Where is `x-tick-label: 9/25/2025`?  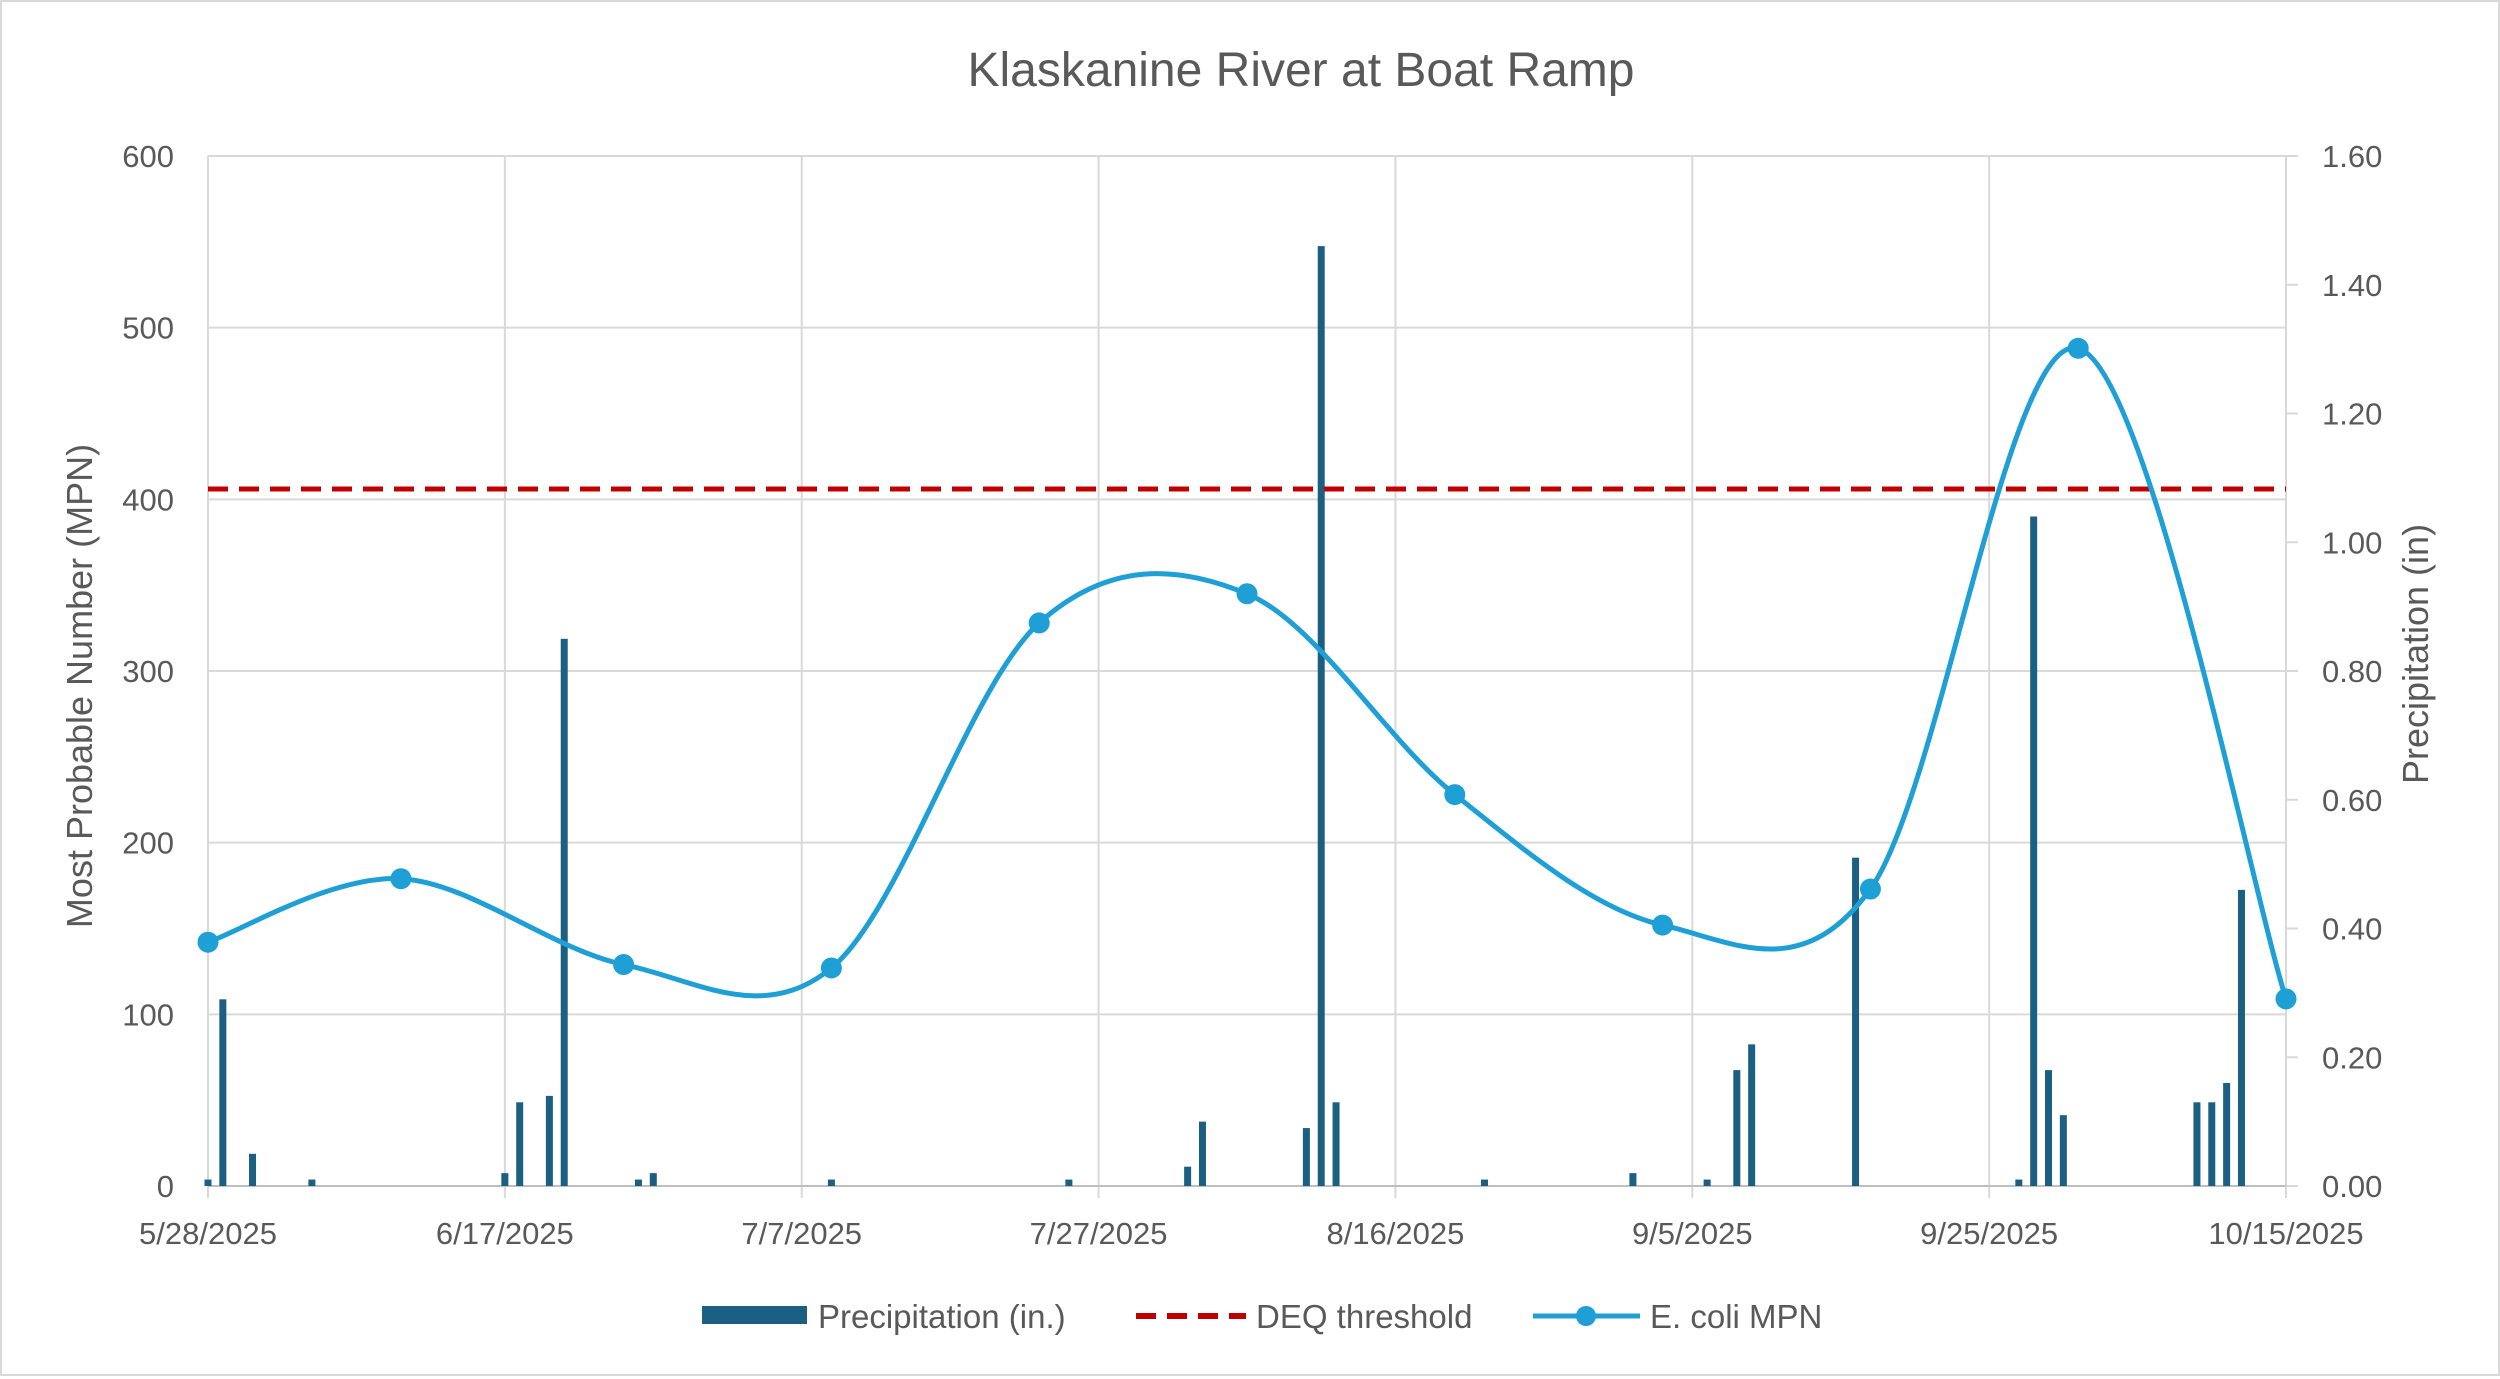 x-tick-label: 9/25/2025 is located at coordinates (1989, 1233).